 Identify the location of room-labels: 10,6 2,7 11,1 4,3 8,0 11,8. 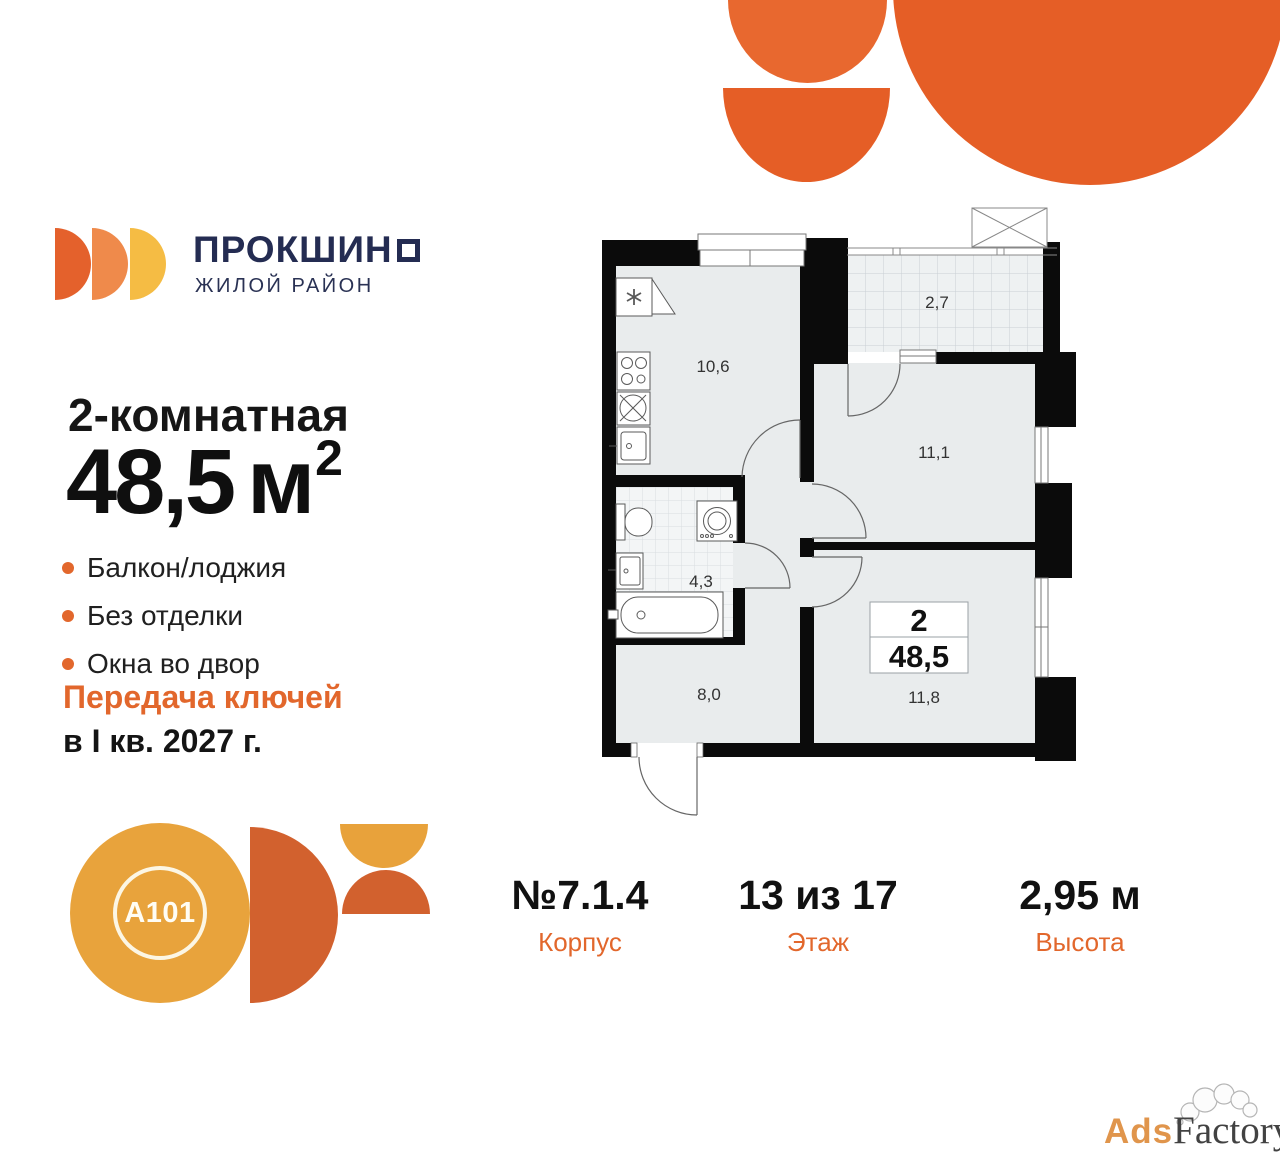
(819, 500).